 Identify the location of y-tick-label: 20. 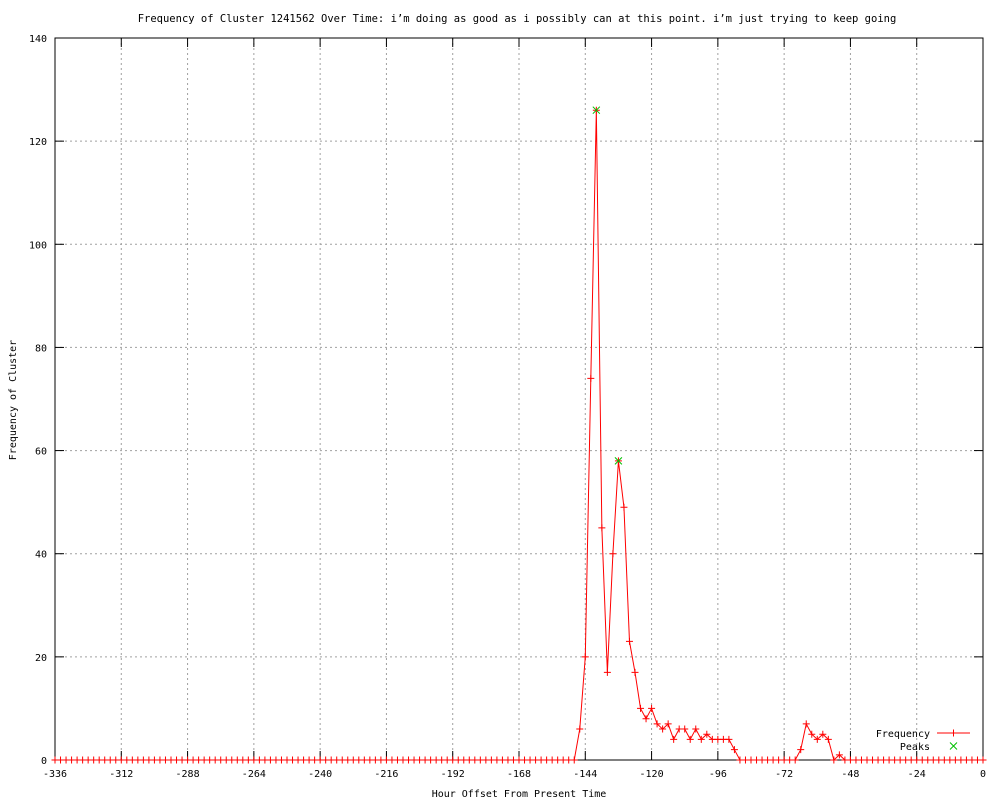
(41, 658).